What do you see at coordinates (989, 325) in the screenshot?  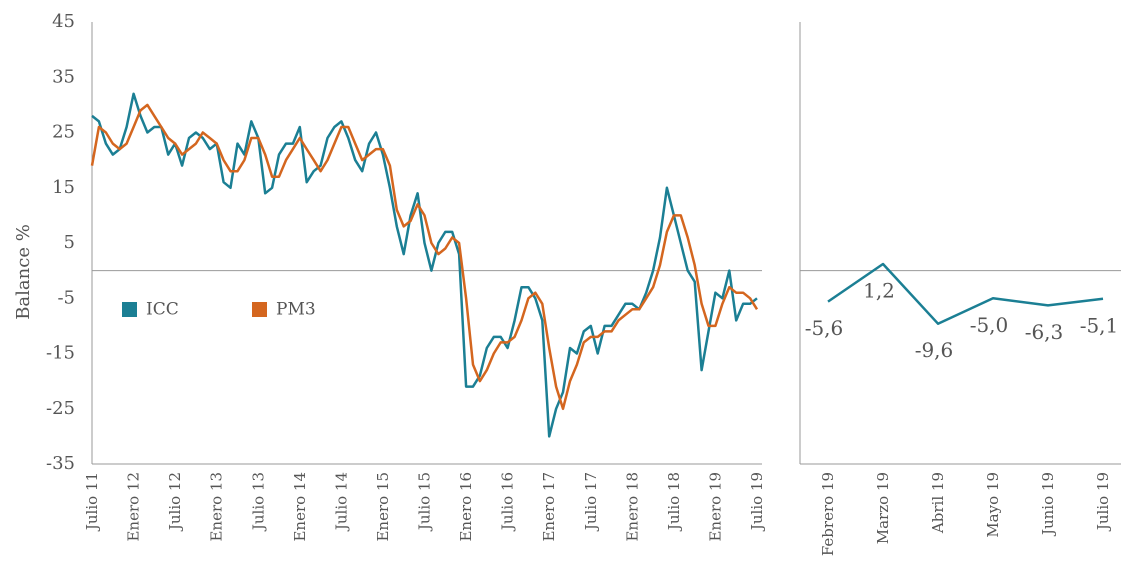 I see `data-label: -5,0` at bounding box center [989, 325].